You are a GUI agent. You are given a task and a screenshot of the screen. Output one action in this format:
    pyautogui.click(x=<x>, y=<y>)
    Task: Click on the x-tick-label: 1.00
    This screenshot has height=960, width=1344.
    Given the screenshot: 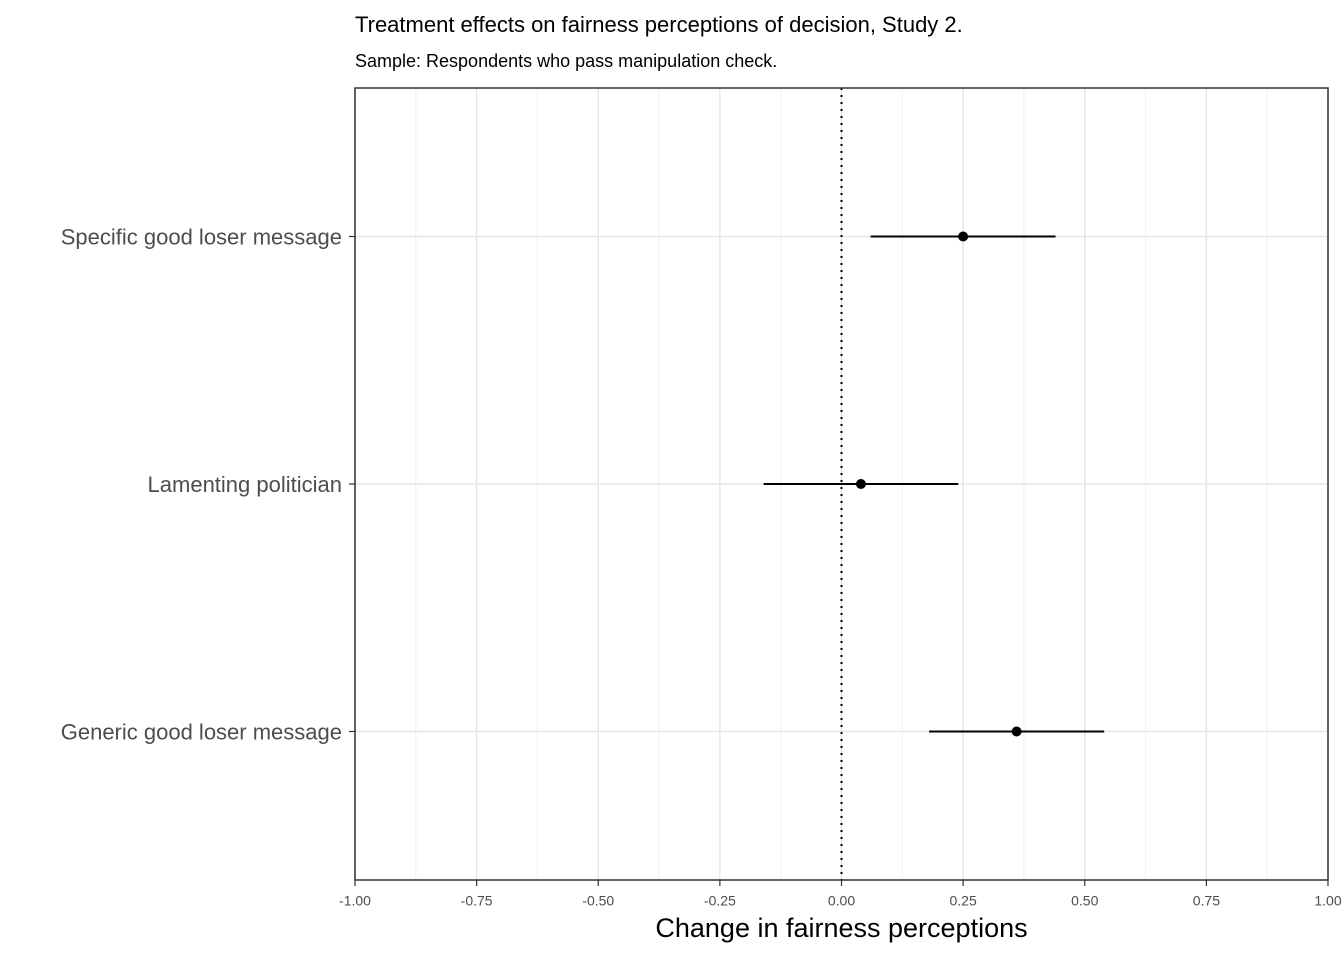 What is the action you would take?
    pyautogui.click(x=1327, y=901)
    